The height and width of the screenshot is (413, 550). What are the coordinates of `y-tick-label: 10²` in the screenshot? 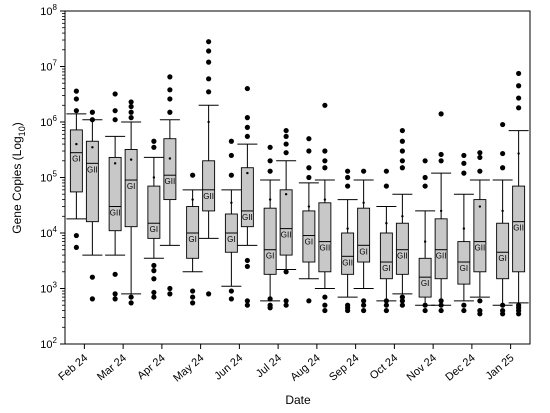 It's located at (48, 343).